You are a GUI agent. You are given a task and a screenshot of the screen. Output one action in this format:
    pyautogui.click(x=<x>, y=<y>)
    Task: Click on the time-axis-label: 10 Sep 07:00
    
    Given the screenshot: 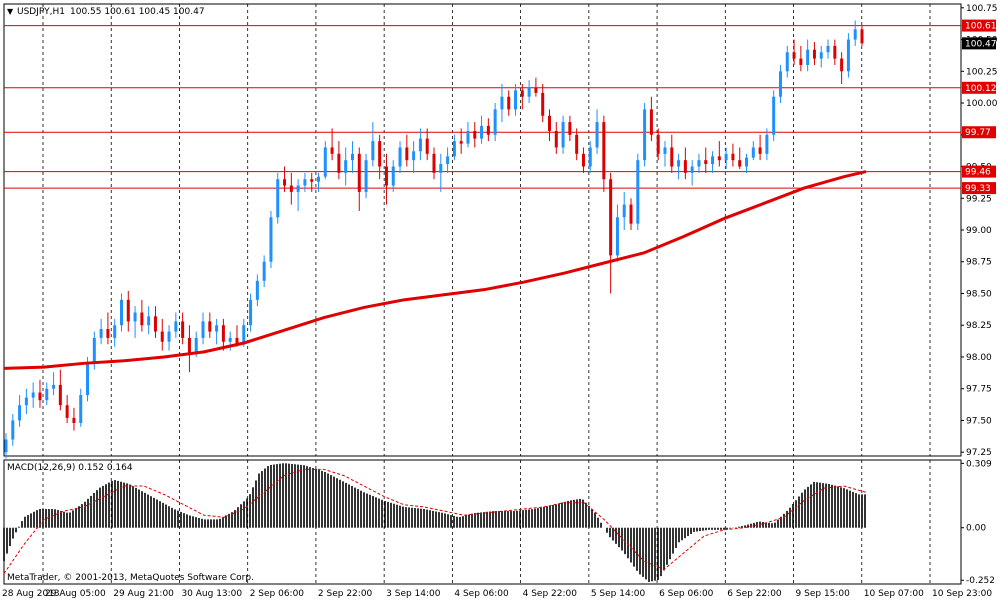 What is the action you would take?
    pyautogui.click(x=894, y=594)
    